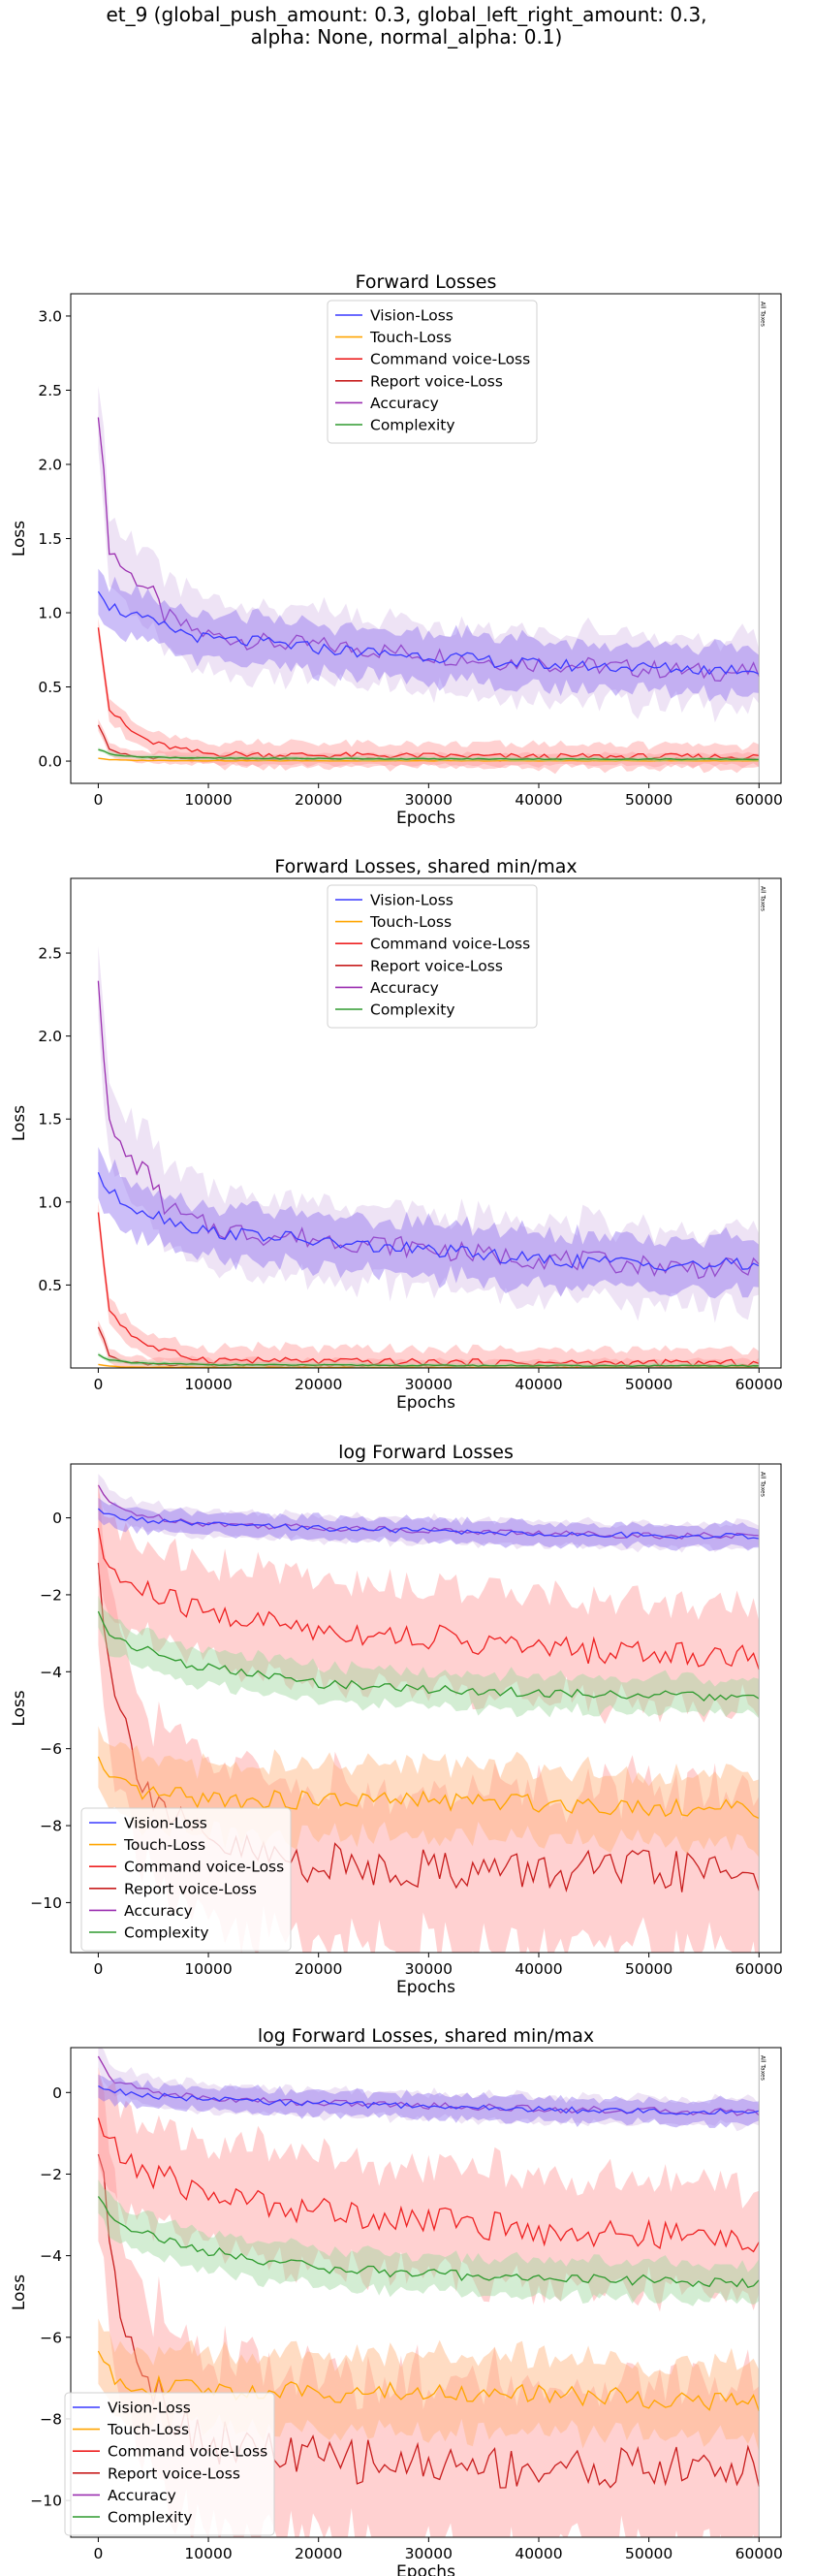 The width and height of the screenshot is (813, 2576). Describe the element at coordinates (50, 687) in the screenshot. I see `y-tick-label: 0.5` at that location.